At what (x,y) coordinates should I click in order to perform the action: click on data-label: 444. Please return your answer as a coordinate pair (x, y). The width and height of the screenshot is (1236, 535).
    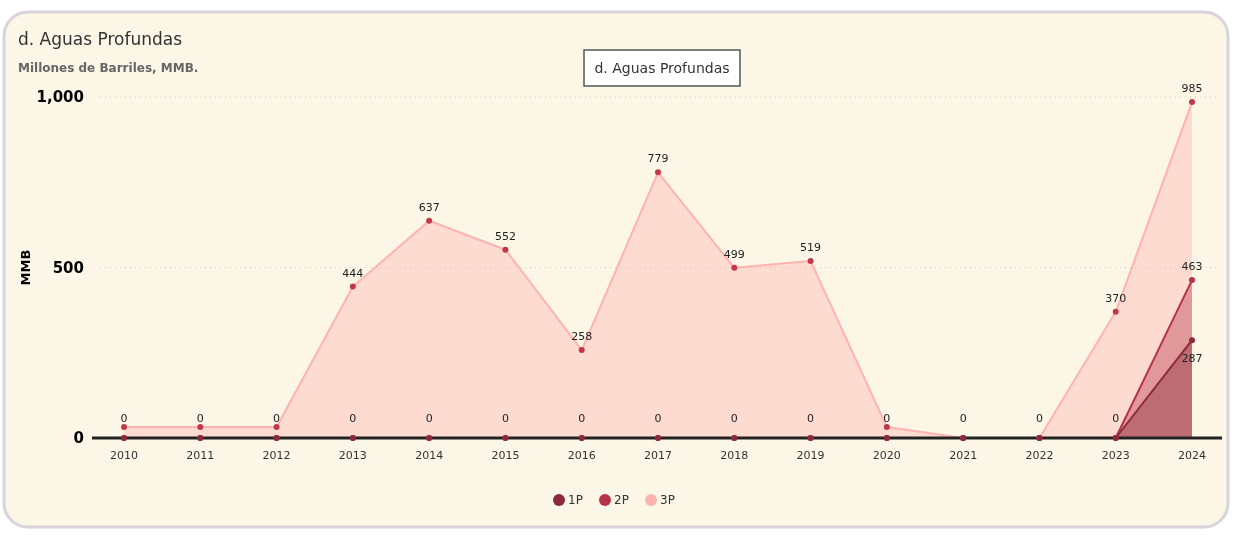
    Looking at the image, I should click on (353, 273).